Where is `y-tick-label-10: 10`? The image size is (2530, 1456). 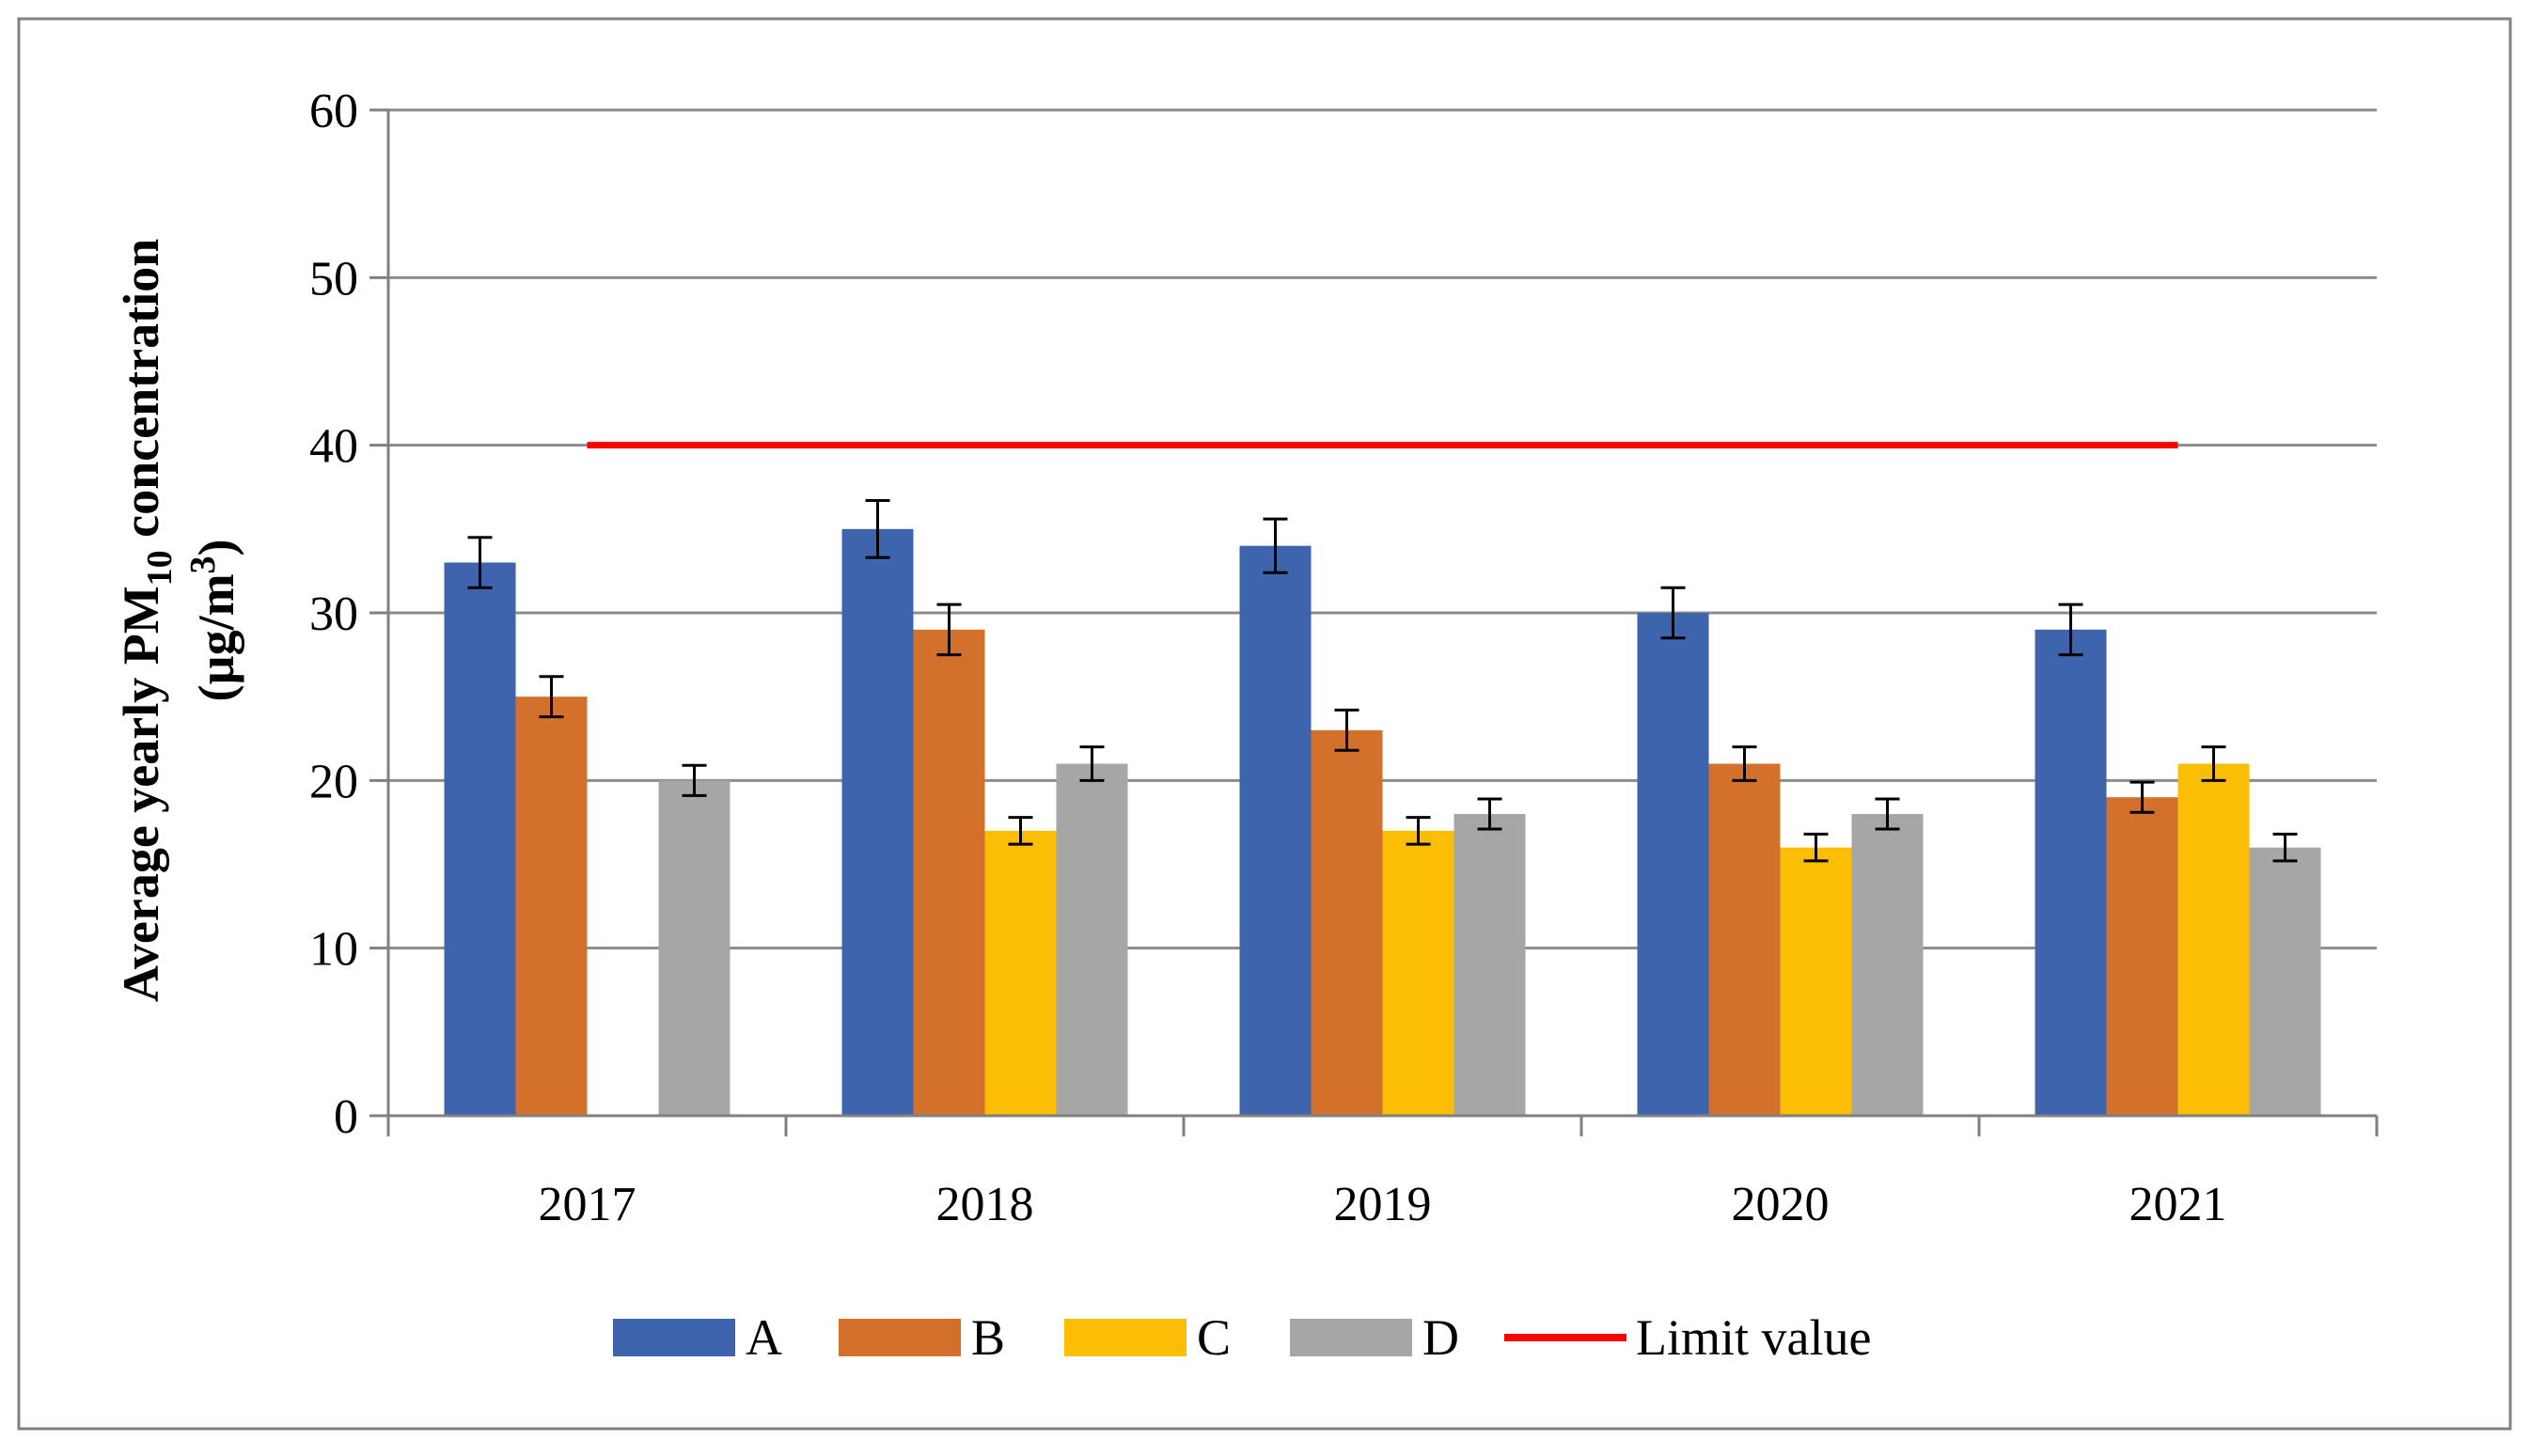
y-tick-label-10: 10 is located at coordinates (333, 950).